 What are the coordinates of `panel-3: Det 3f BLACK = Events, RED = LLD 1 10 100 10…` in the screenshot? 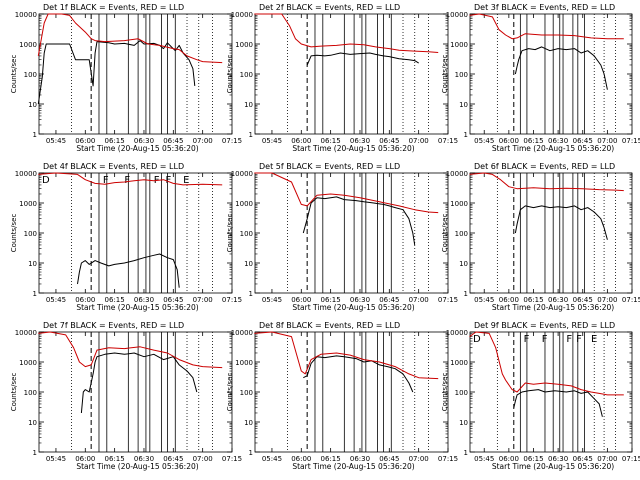 It's located at (540, 78).